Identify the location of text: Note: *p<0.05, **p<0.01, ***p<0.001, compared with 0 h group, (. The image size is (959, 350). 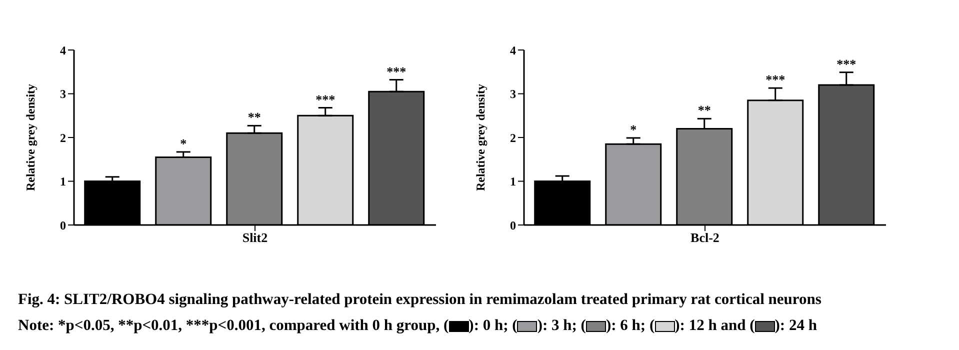
(234, 325).